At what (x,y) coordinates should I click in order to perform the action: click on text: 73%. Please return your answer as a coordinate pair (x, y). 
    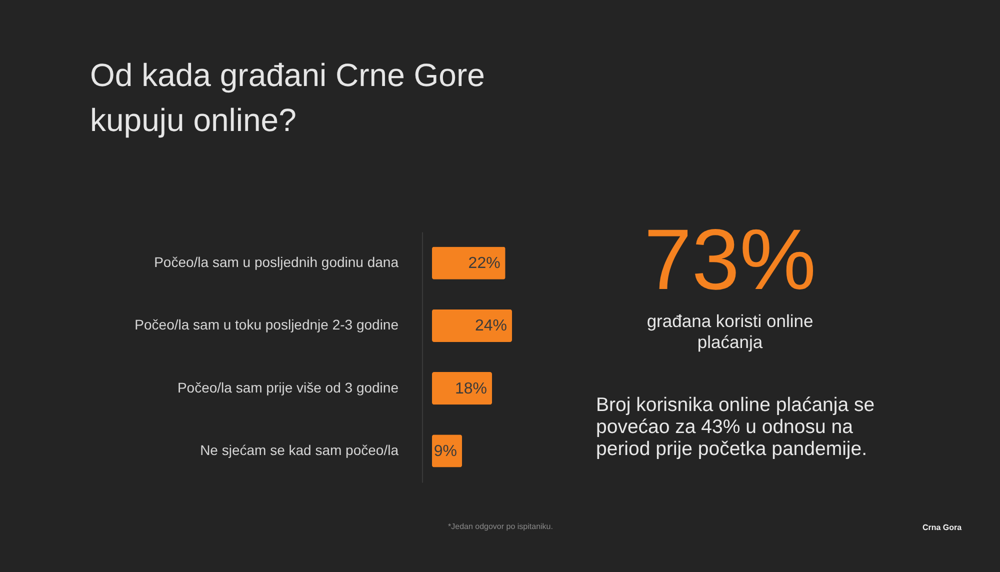
    Looking at the image, I should click on (730, 260).